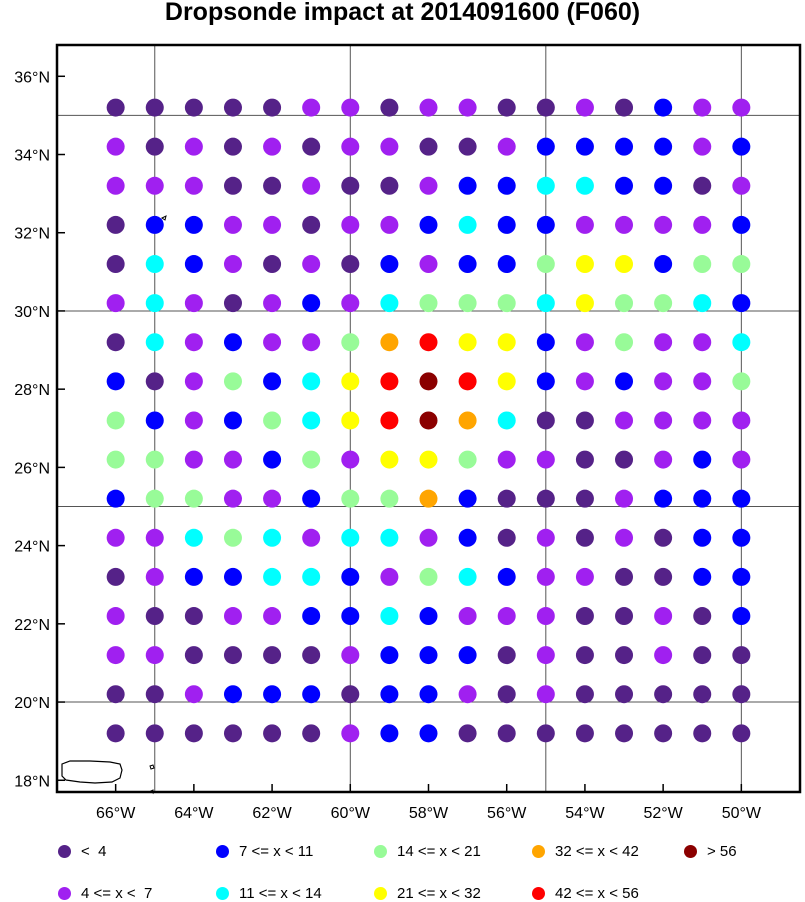 The image size is (805, 902). Describe the element at coordinates (597, 851) in the screenshot. I see `legend-label: 32 <= x < 42` at that location.